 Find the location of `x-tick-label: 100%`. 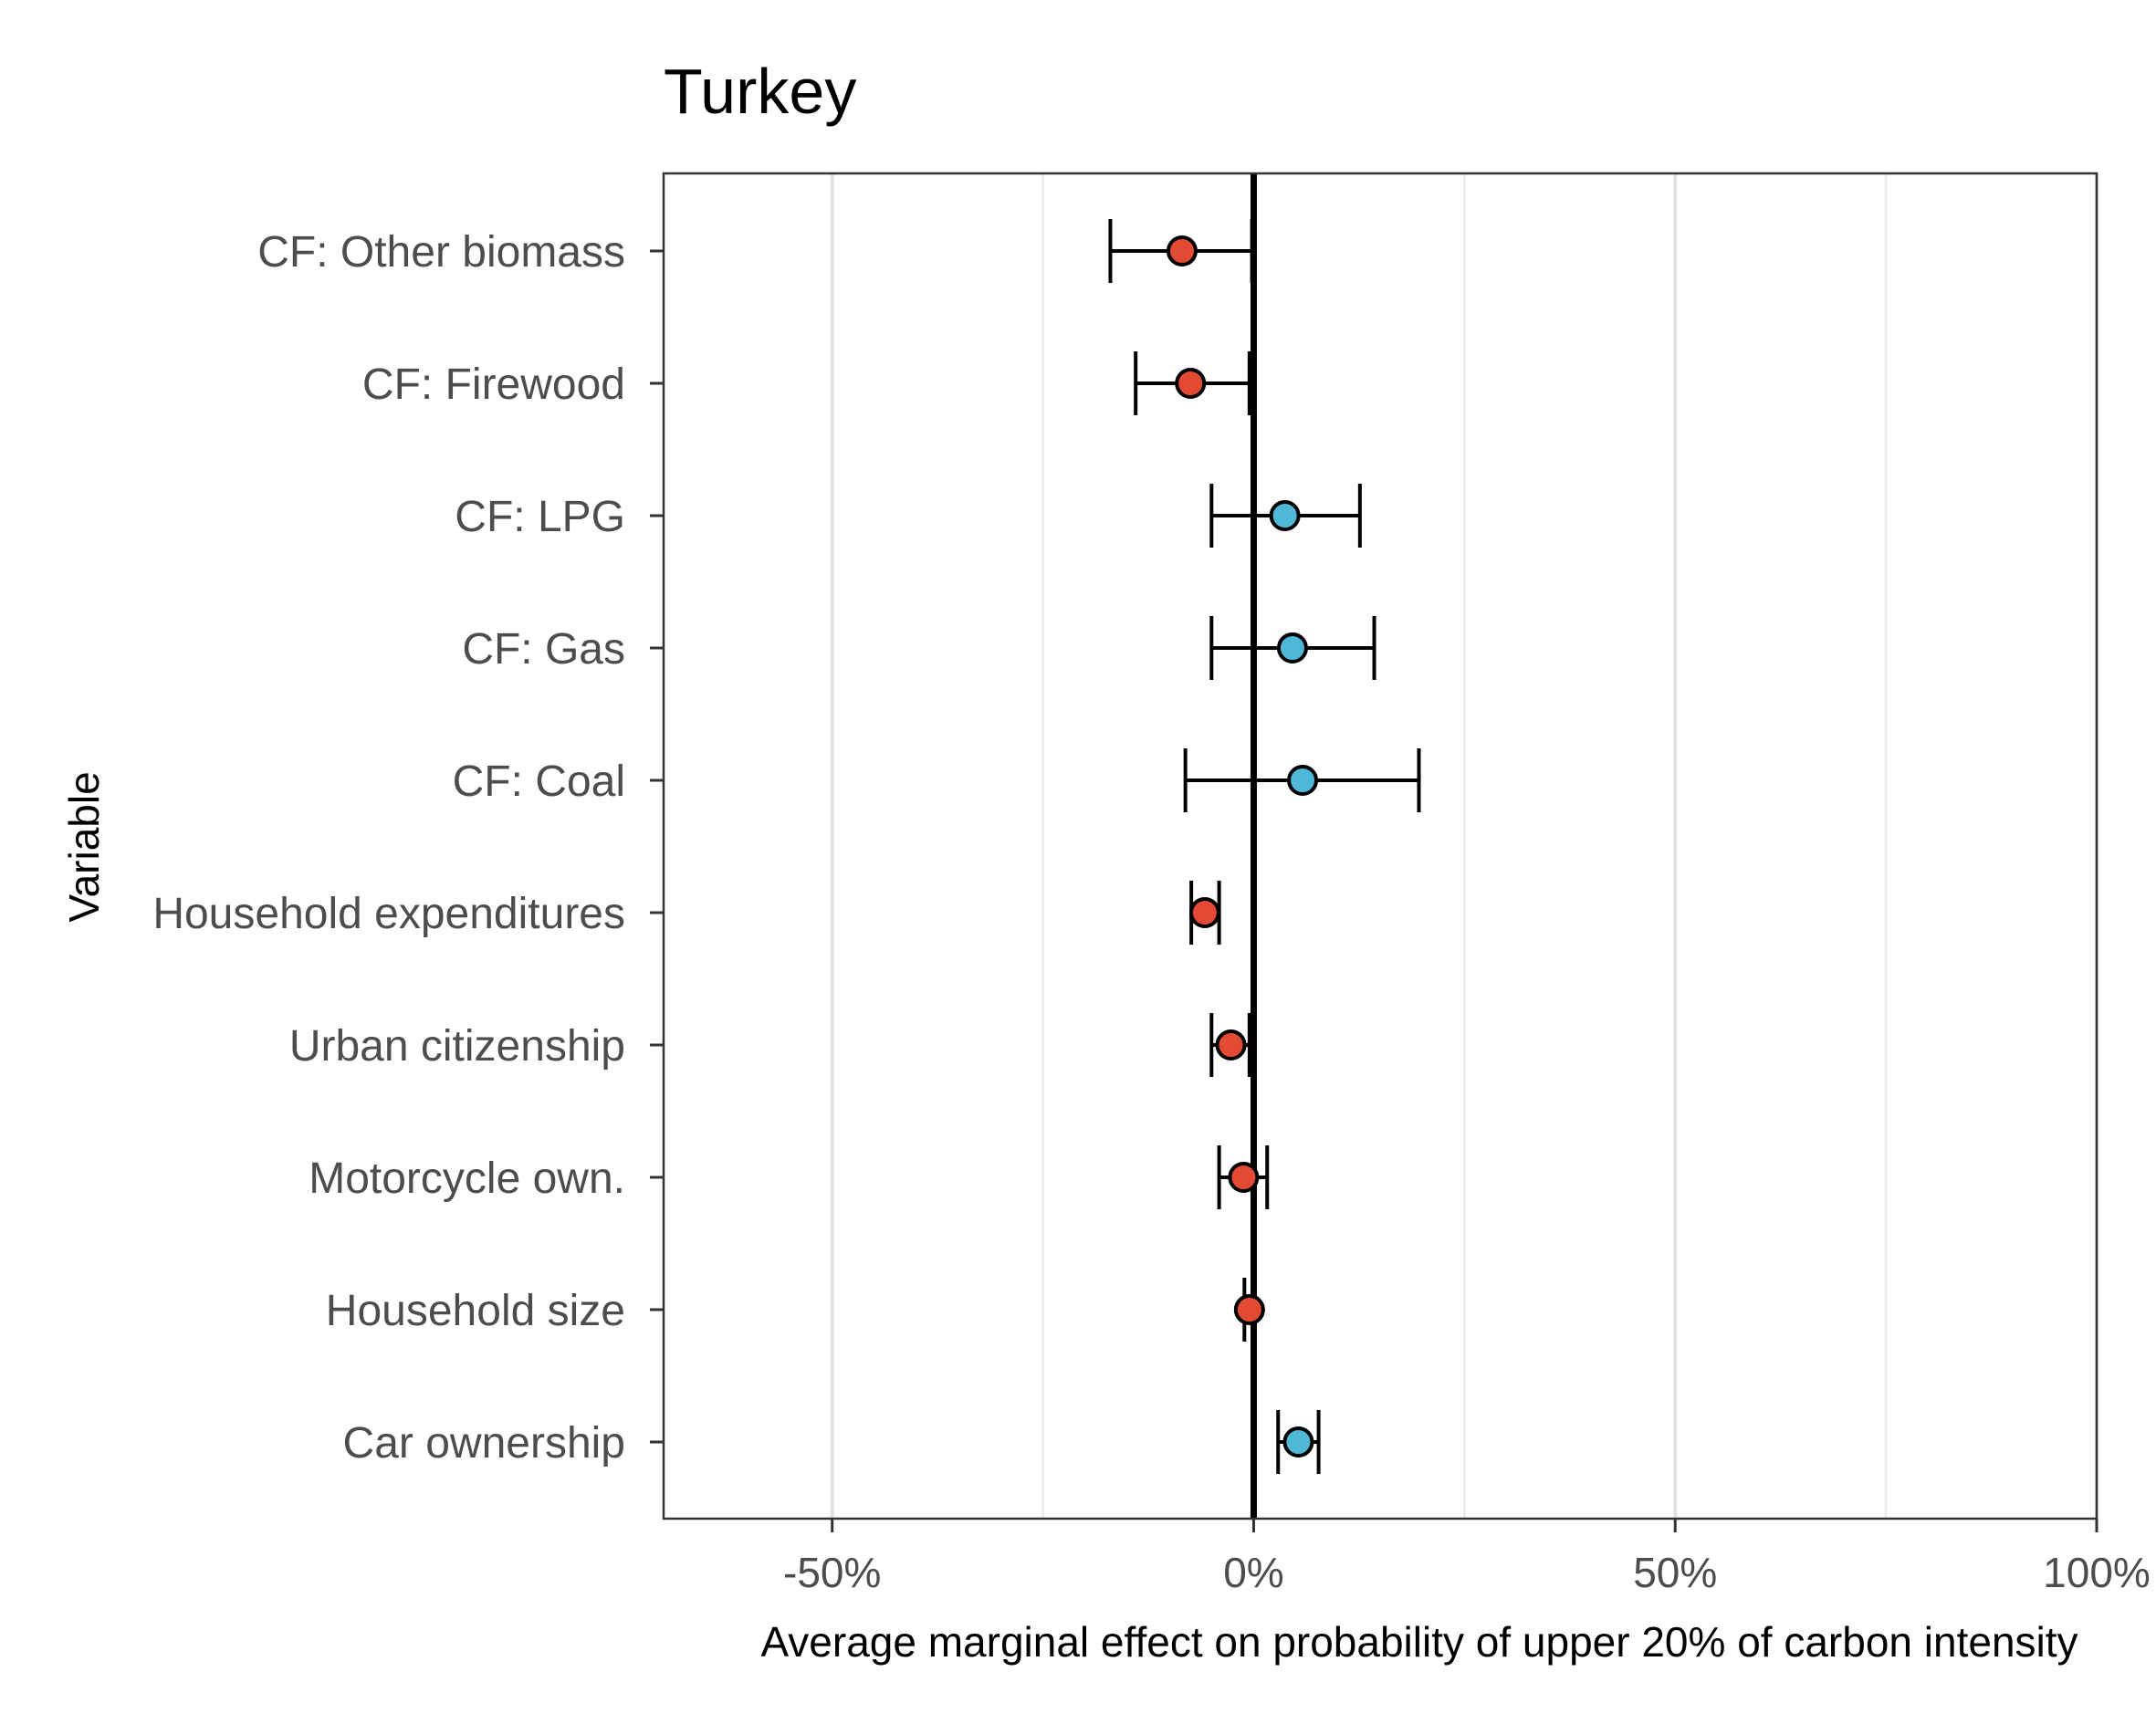

x-tick-label: 100% is located at coordinates (2097, 1572).